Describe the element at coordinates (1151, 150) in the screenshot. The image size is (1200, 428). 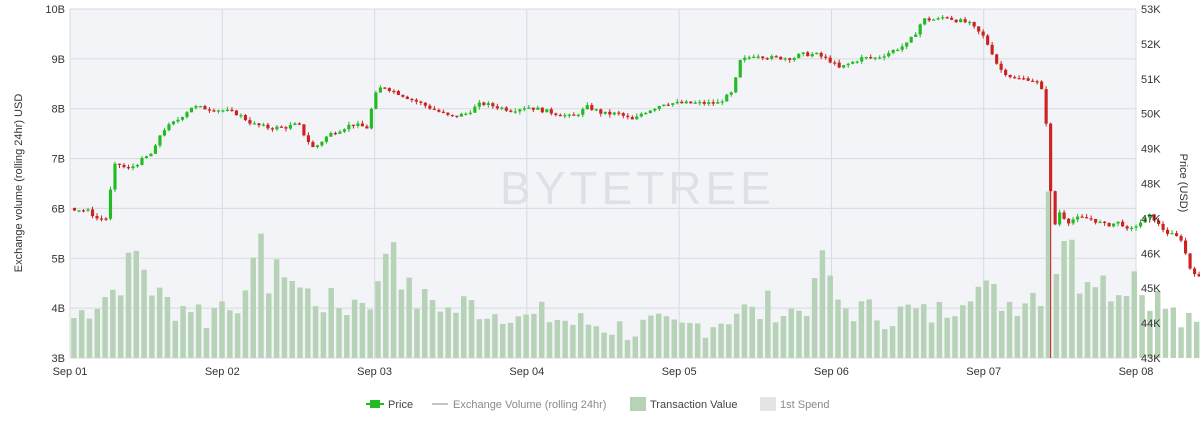
I see `right-tick-label: 49K` at that location.